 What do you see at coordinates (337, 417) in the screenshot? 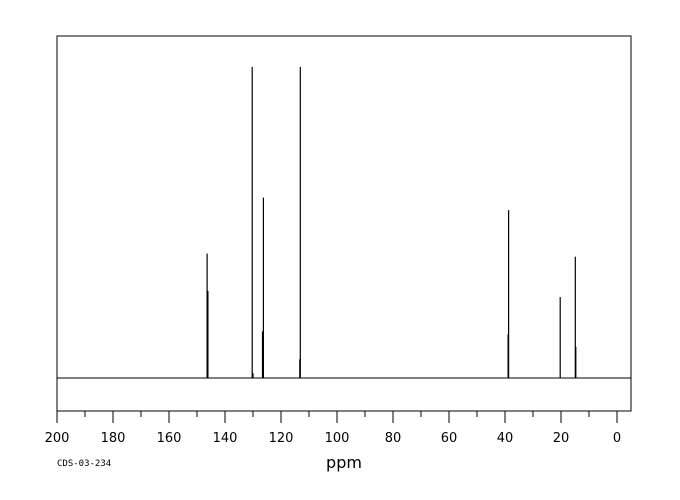
I see `x-axis-ticks` at bounding box center [337, 417].